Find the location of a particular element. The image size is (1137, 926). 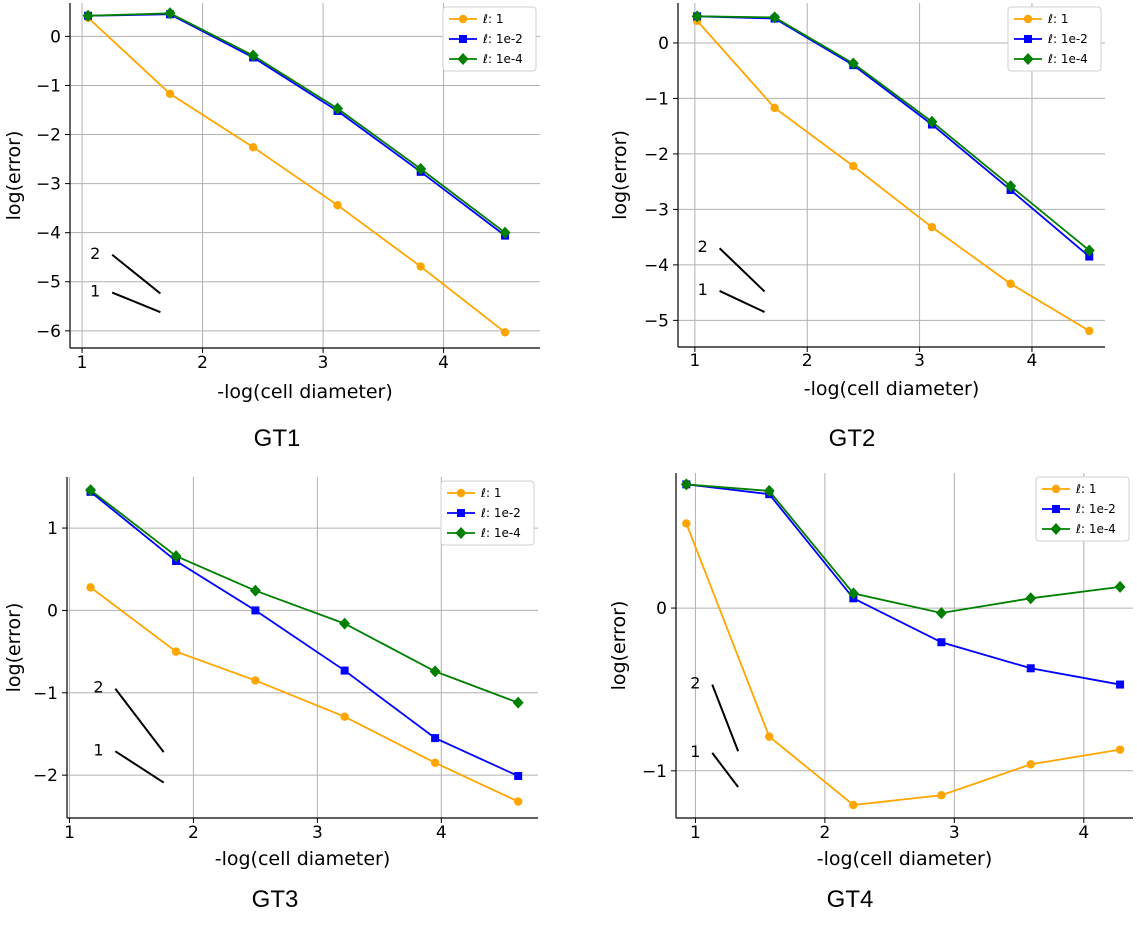

grid is located at coordinates (904, 645).